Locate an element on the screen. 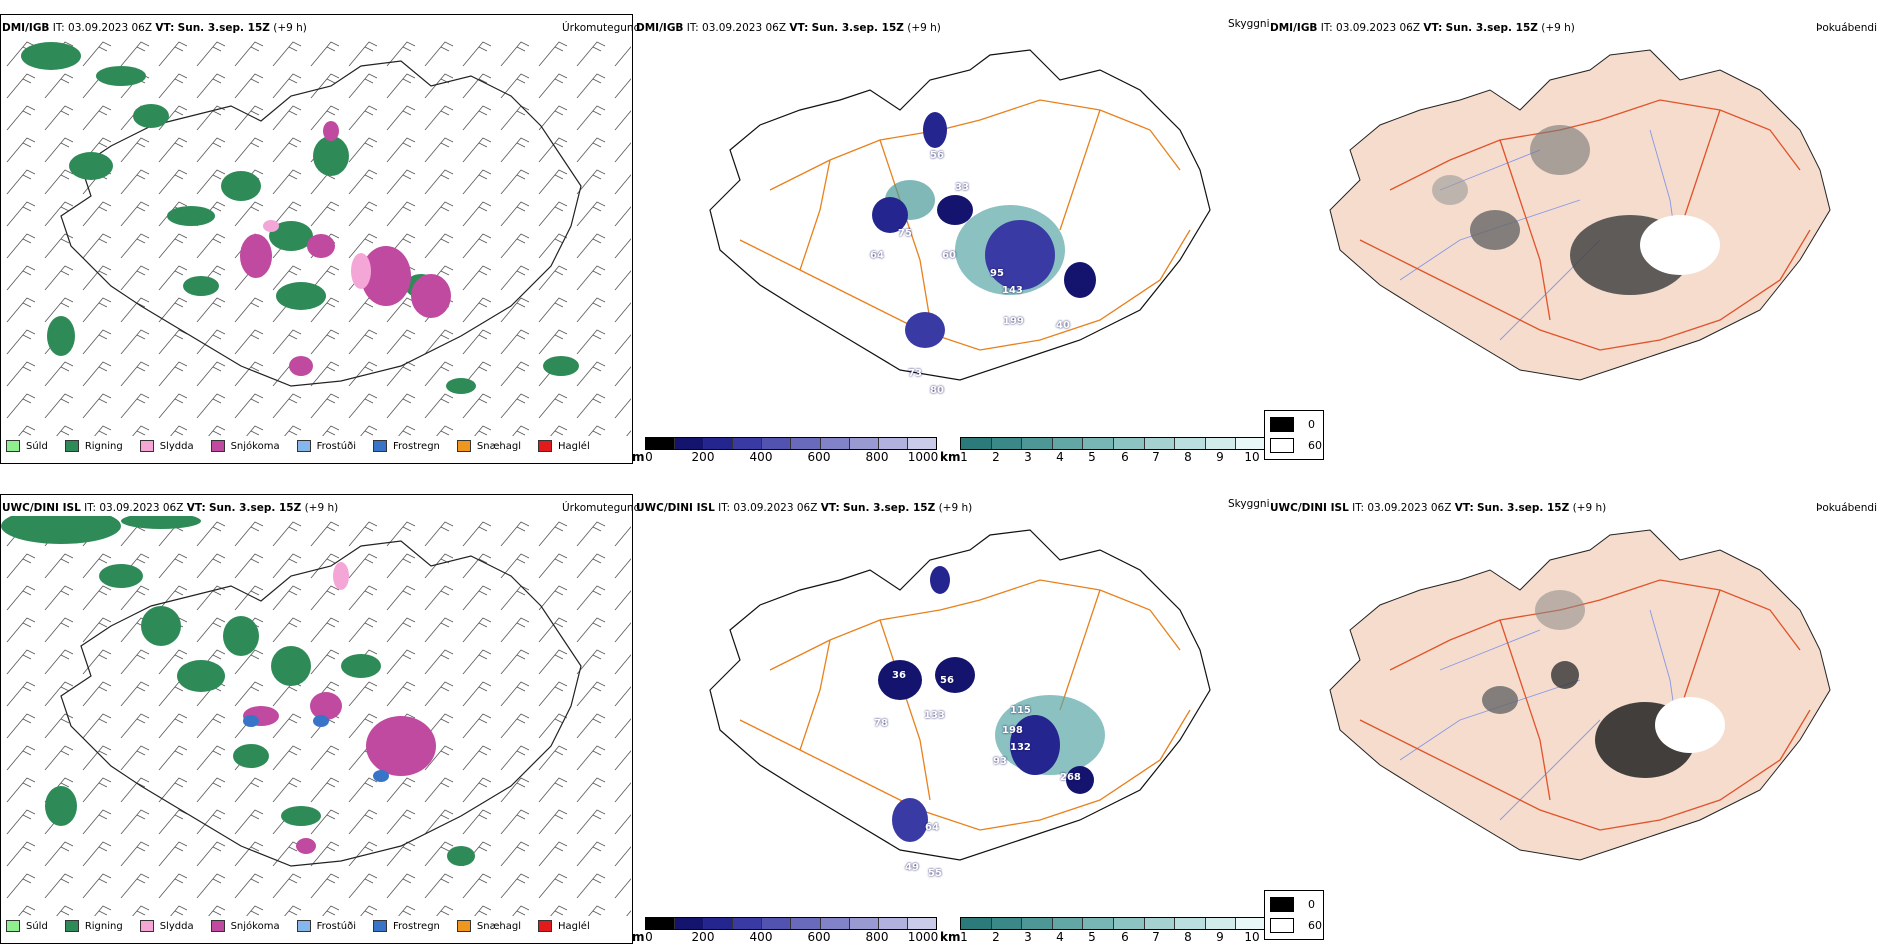 This screenshot has width=1900, height=950. visibility-label: 132 is located at coordinates (1020, 747).